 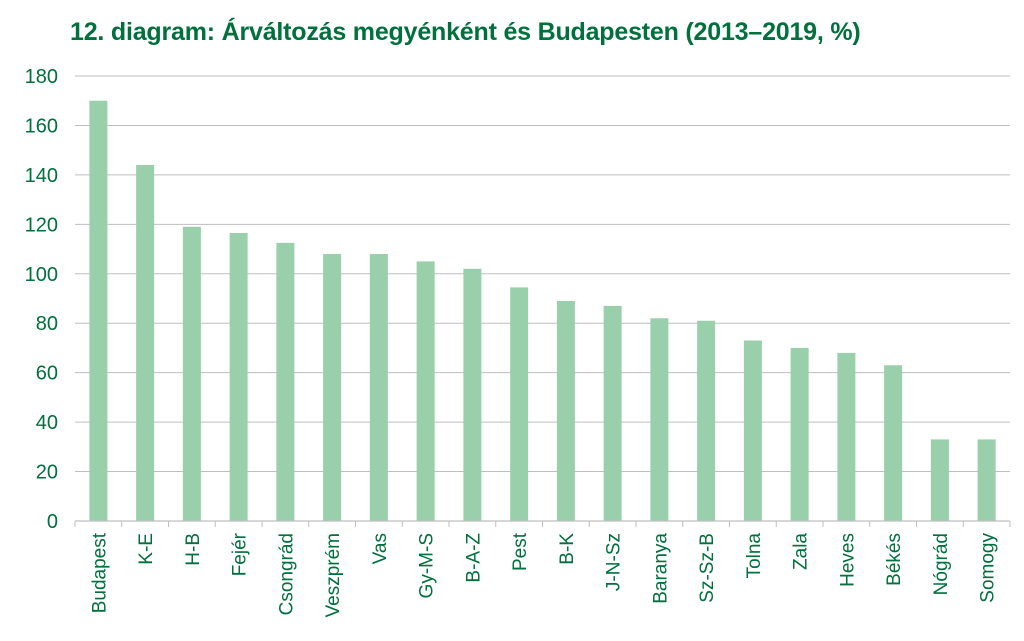 What do you see at coordinates (41, 225) in the screenshot?
I see `y-tick-label: 120` at bounding box center [41, 225].